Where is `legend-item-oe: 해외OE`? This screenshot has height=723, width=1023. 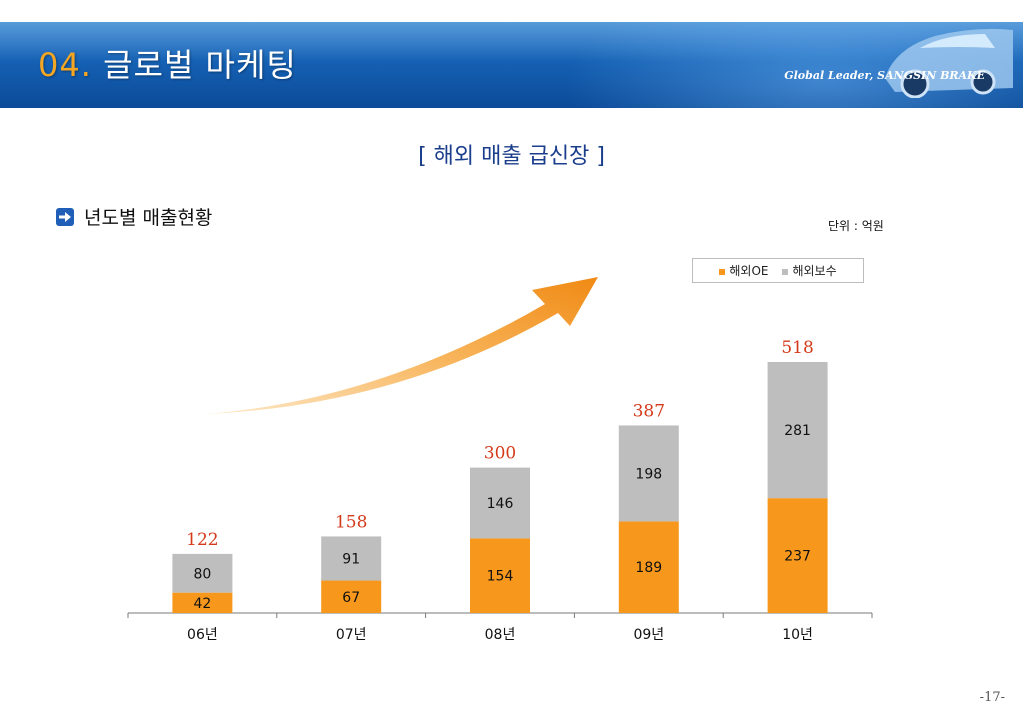
legend-item-oe: 해외OE is located at coordinates (743, 270).